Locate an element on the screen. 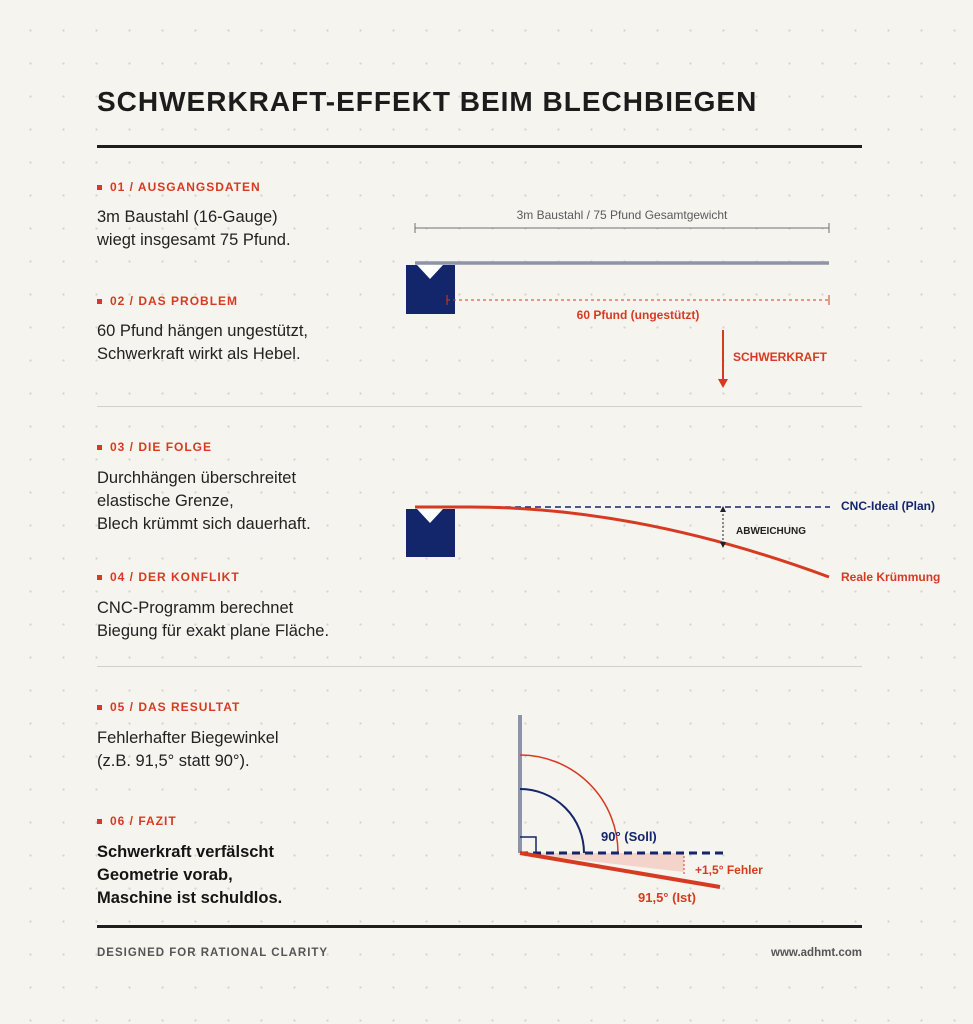 Image resolution: width=973 pixels, height=1024 pixels. deviation-label: ABWEICHUNG is located at coordinates (771, 531).